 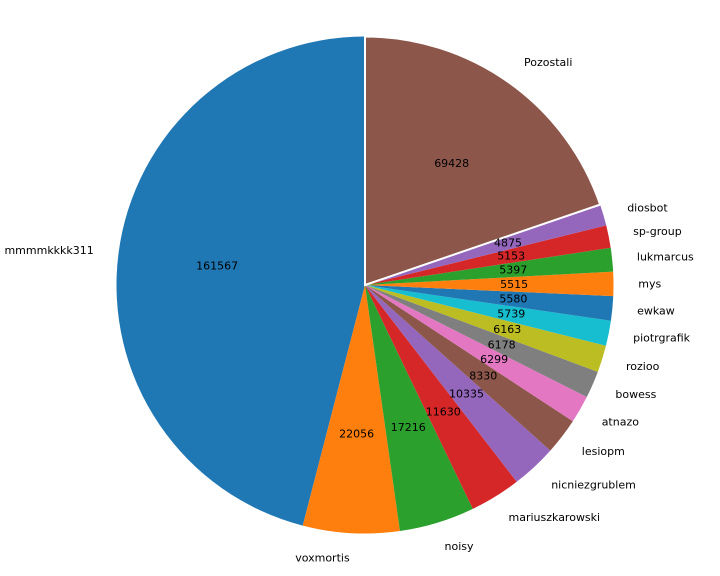 I want to click on pie-value-Pozostali: 69428, so click(x=451, y=163).